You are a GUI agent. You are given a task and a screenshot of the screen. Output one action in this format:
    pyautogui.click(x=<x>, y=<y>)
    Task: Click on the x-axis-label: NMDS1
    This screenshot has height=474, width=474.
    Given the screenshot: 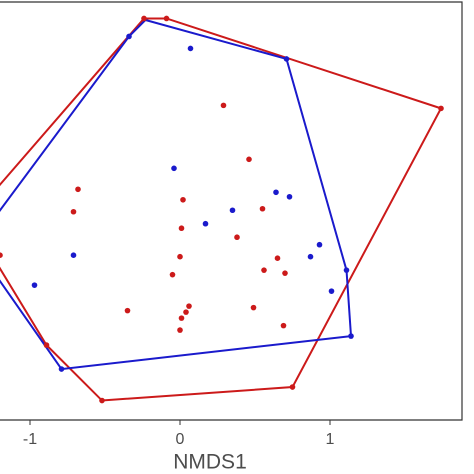 What is the action you would take?
    pyautogui.click(x=210, y=462)
    